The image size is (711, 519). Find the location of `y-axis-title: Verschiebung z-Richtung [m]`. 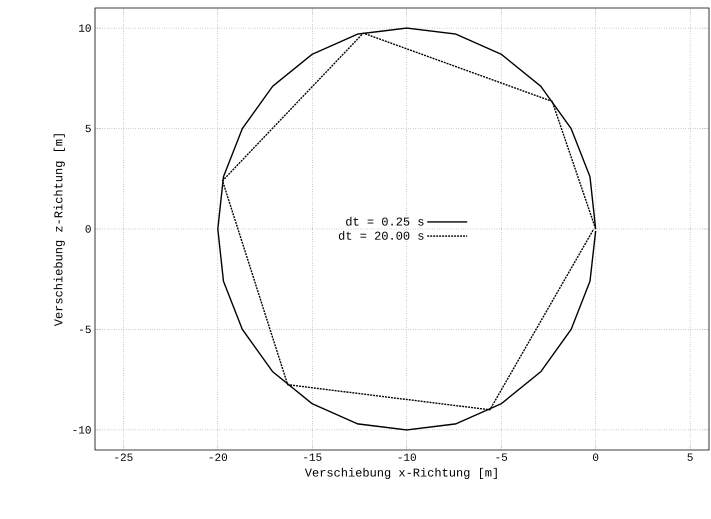

y-axis-title: Verschiebung z-Richtung [m] is located at coordinates (59, 230).